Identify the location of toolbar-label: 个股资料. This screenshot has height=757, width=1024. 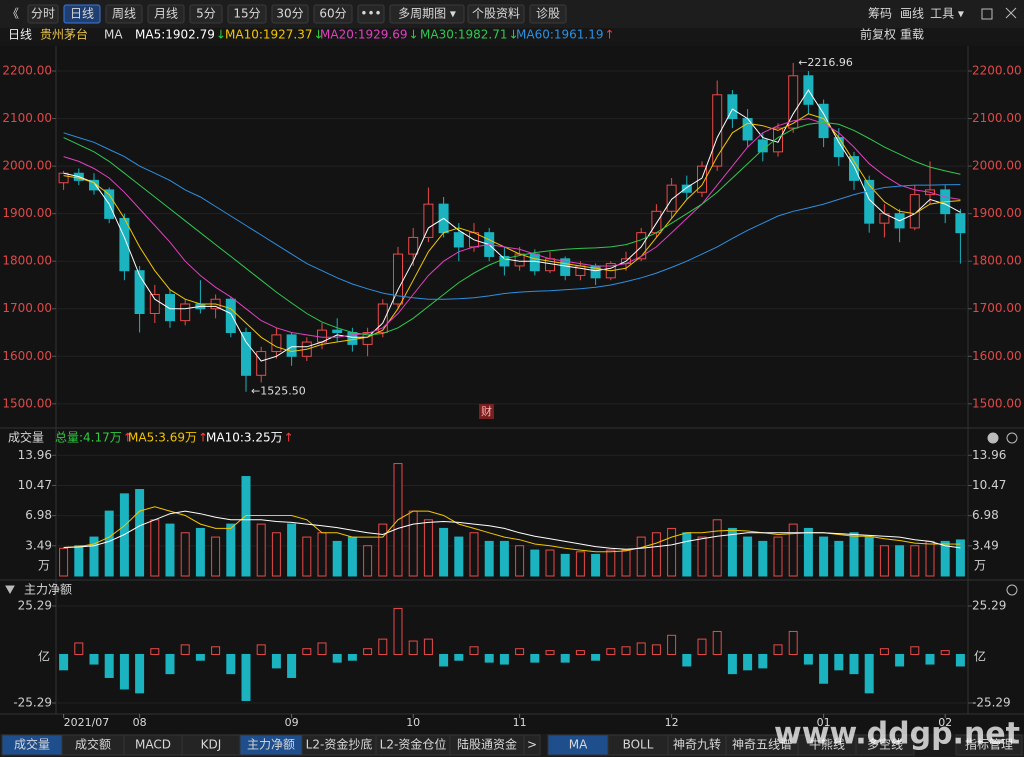
(496, 14).